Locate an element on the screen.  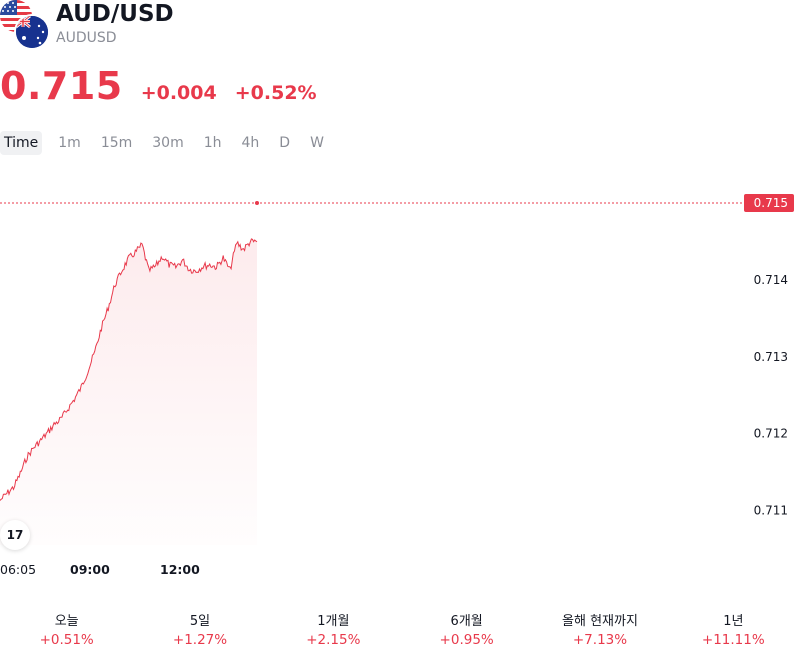
period-1y: 1년 +11.11% is located at coordinates (733, 629).